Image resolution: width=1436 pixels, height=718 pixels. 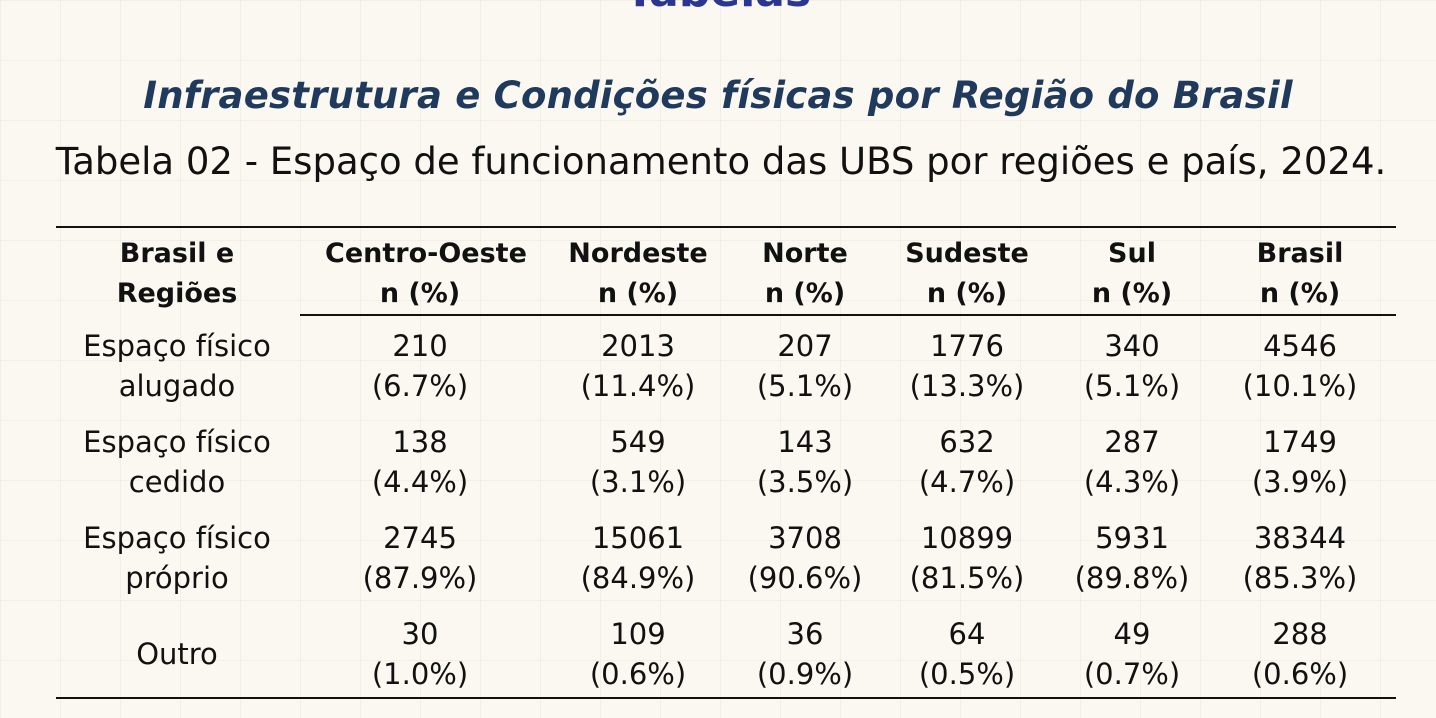 What do you see at coordinates (638, 558) in the screenshot?
I see `table-cell: 15061 (84.9%)` at bounding box center [638, 558].